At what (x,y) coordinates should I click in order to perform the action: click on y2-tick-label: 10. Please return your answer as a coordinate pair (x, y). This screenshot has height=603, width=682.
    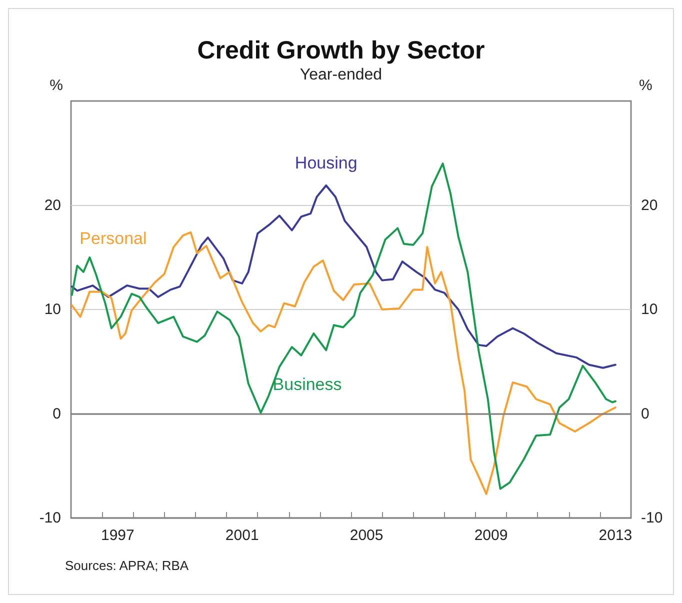
    Looking at the image, I should click on (649, 309).